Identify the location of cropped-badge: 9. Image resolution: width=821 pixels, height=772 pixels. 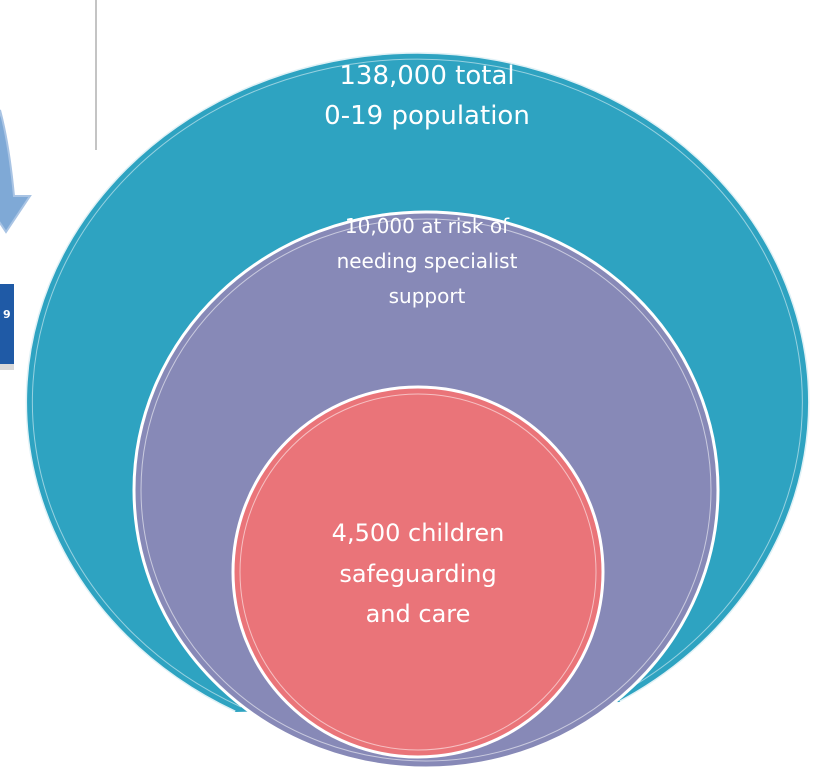
(7, 327).